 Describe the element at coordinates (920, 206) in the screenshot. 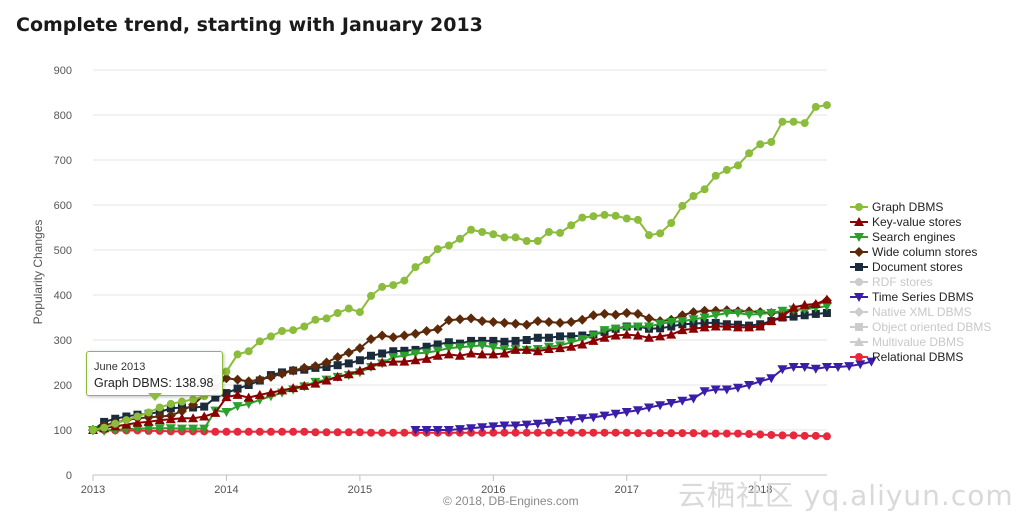

I see `legend-item-graph-dbms: Graph DBMS` at that location.